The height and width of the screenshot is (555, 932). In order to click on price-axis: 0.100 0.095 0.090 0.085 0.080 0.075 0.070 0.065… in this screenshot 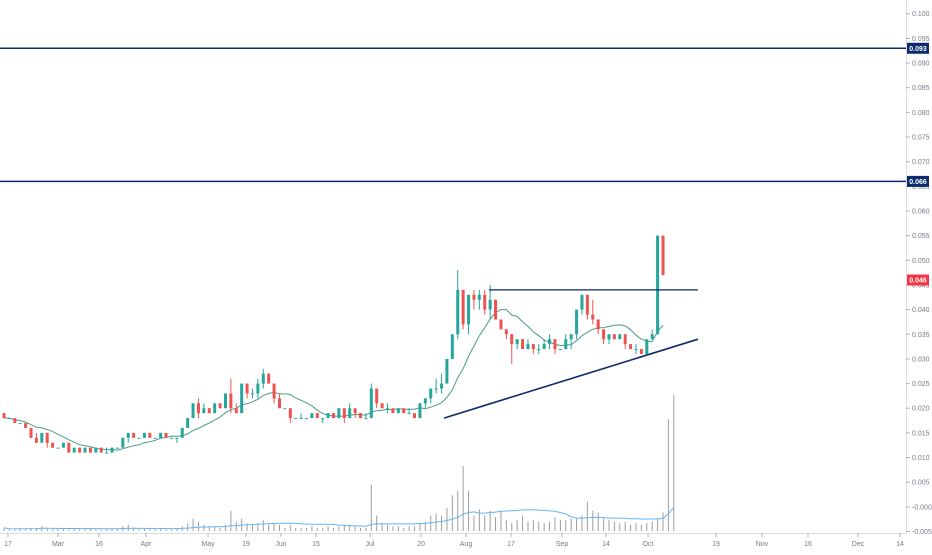, I will do `click(919, 273)`.